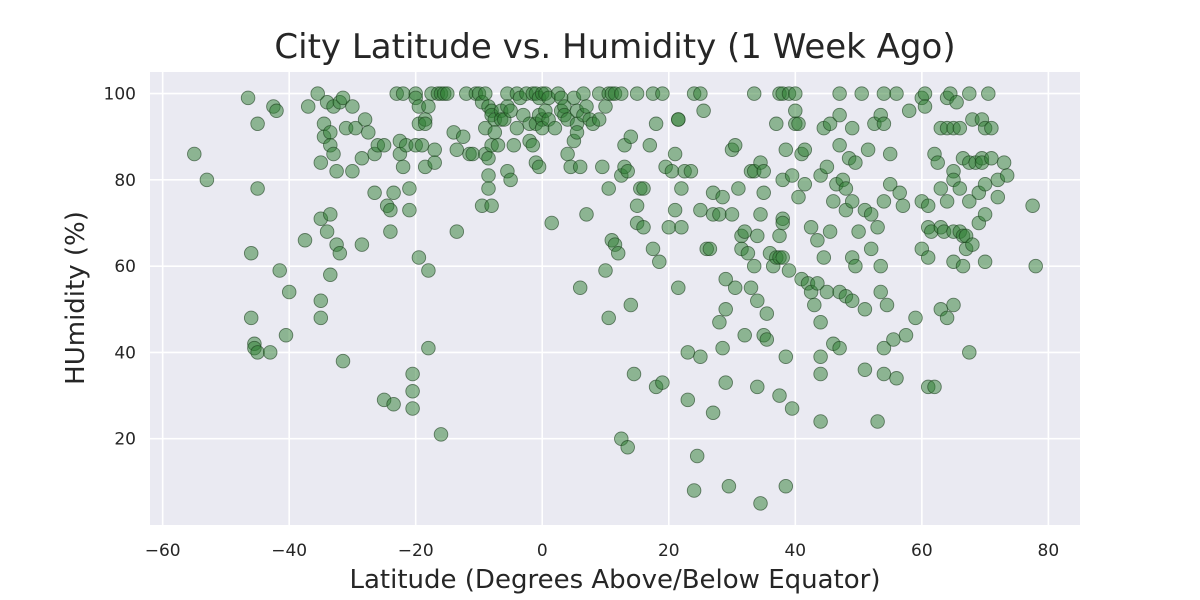  What do you see at coordinates (125, 440) in the screenshot?
I see `y-tick-label: 20` at bounding box center [125, 440].